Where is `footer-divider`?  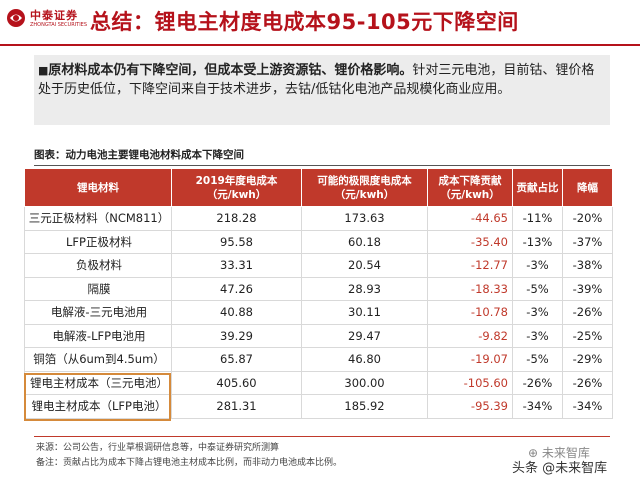 footer-divider is located at coordinates (322, 436).